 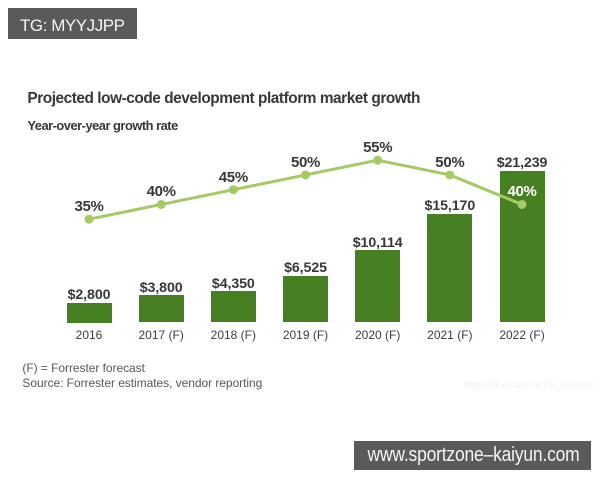 What do you see at coordinates (378, 147) in the screenshot?
I see `growth-rate-label: 55%` at bounding box center [378, 147].